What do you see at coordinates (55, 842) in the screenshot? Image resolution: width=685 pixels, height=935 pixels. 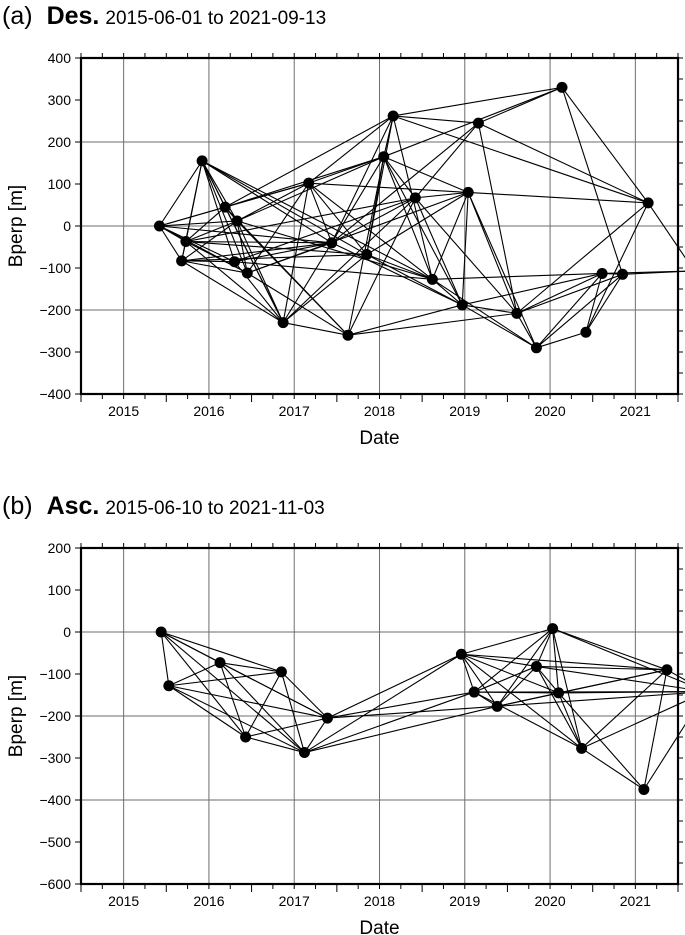 I see `y-tick-label: −500` at bounding box center [55, 842].